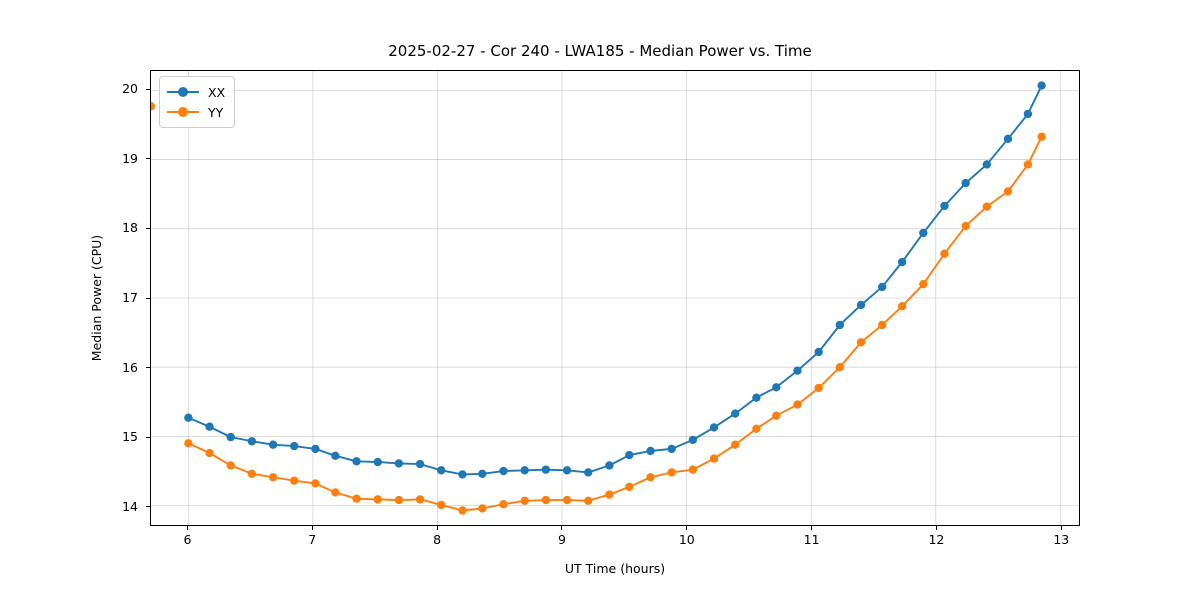  I want to click on chart-legend: XX YY, so click(197, 102).